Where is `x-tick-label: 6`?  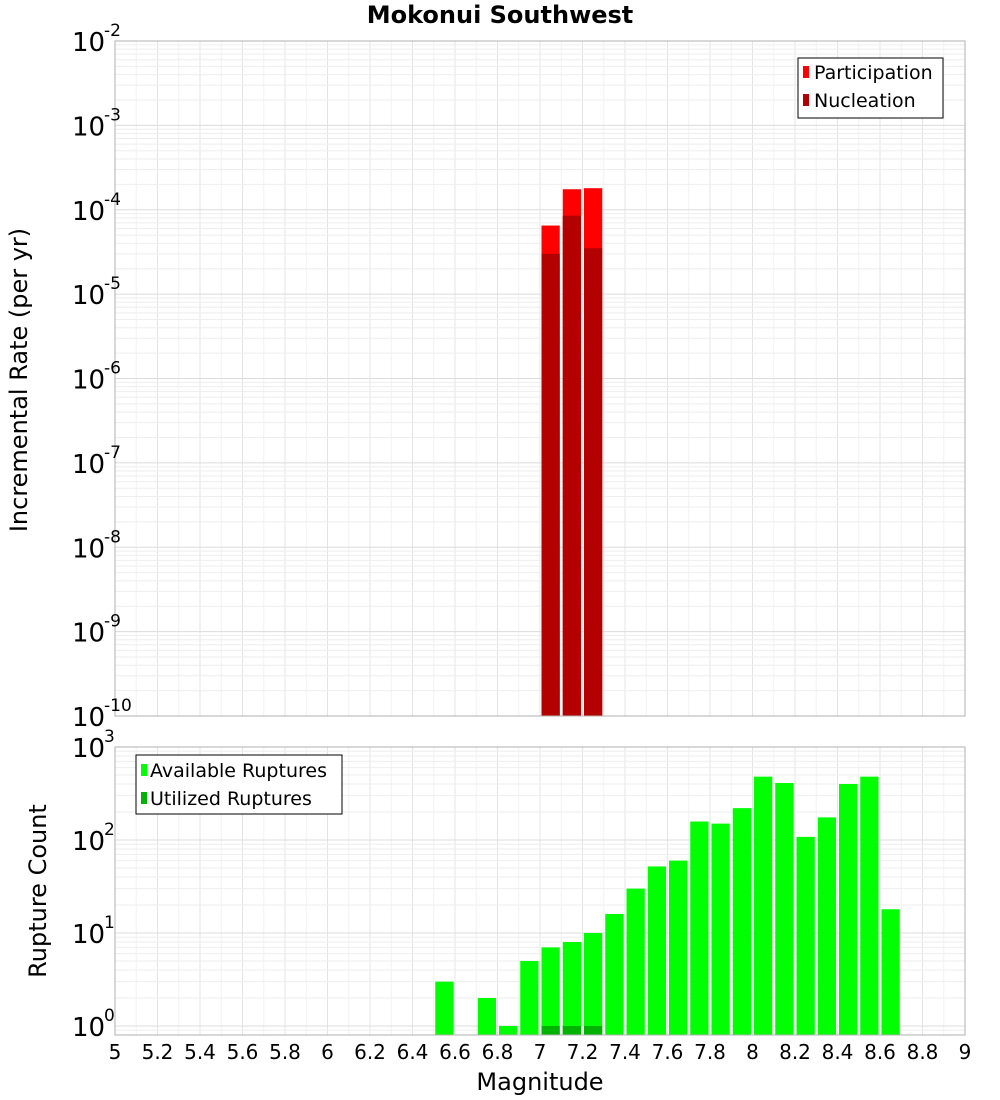 x-tick-label: 6 is located at coordinates (327, 1052).